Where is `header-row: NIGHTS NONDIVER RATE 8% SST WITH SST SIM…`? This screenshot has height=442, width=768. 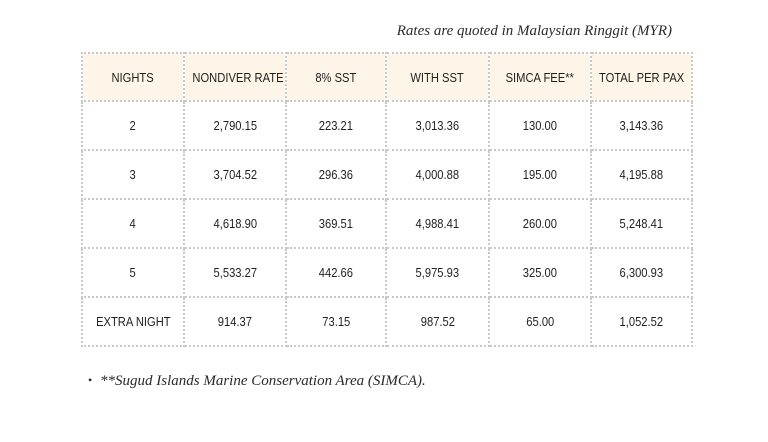
header-row: NIGHTS NONDIVER RATE 8% SST WITH SST SIM… is located at coordinates (387, 77).